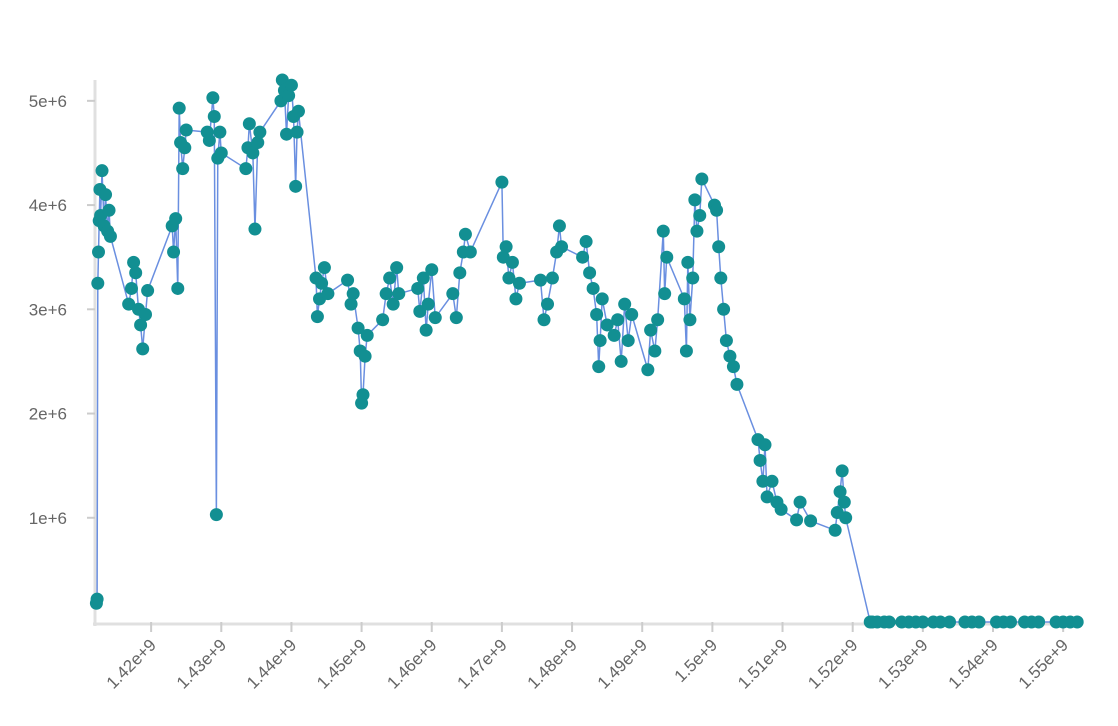  I want to click on x-tick-label: 1.45e+9, so click(341, 663).